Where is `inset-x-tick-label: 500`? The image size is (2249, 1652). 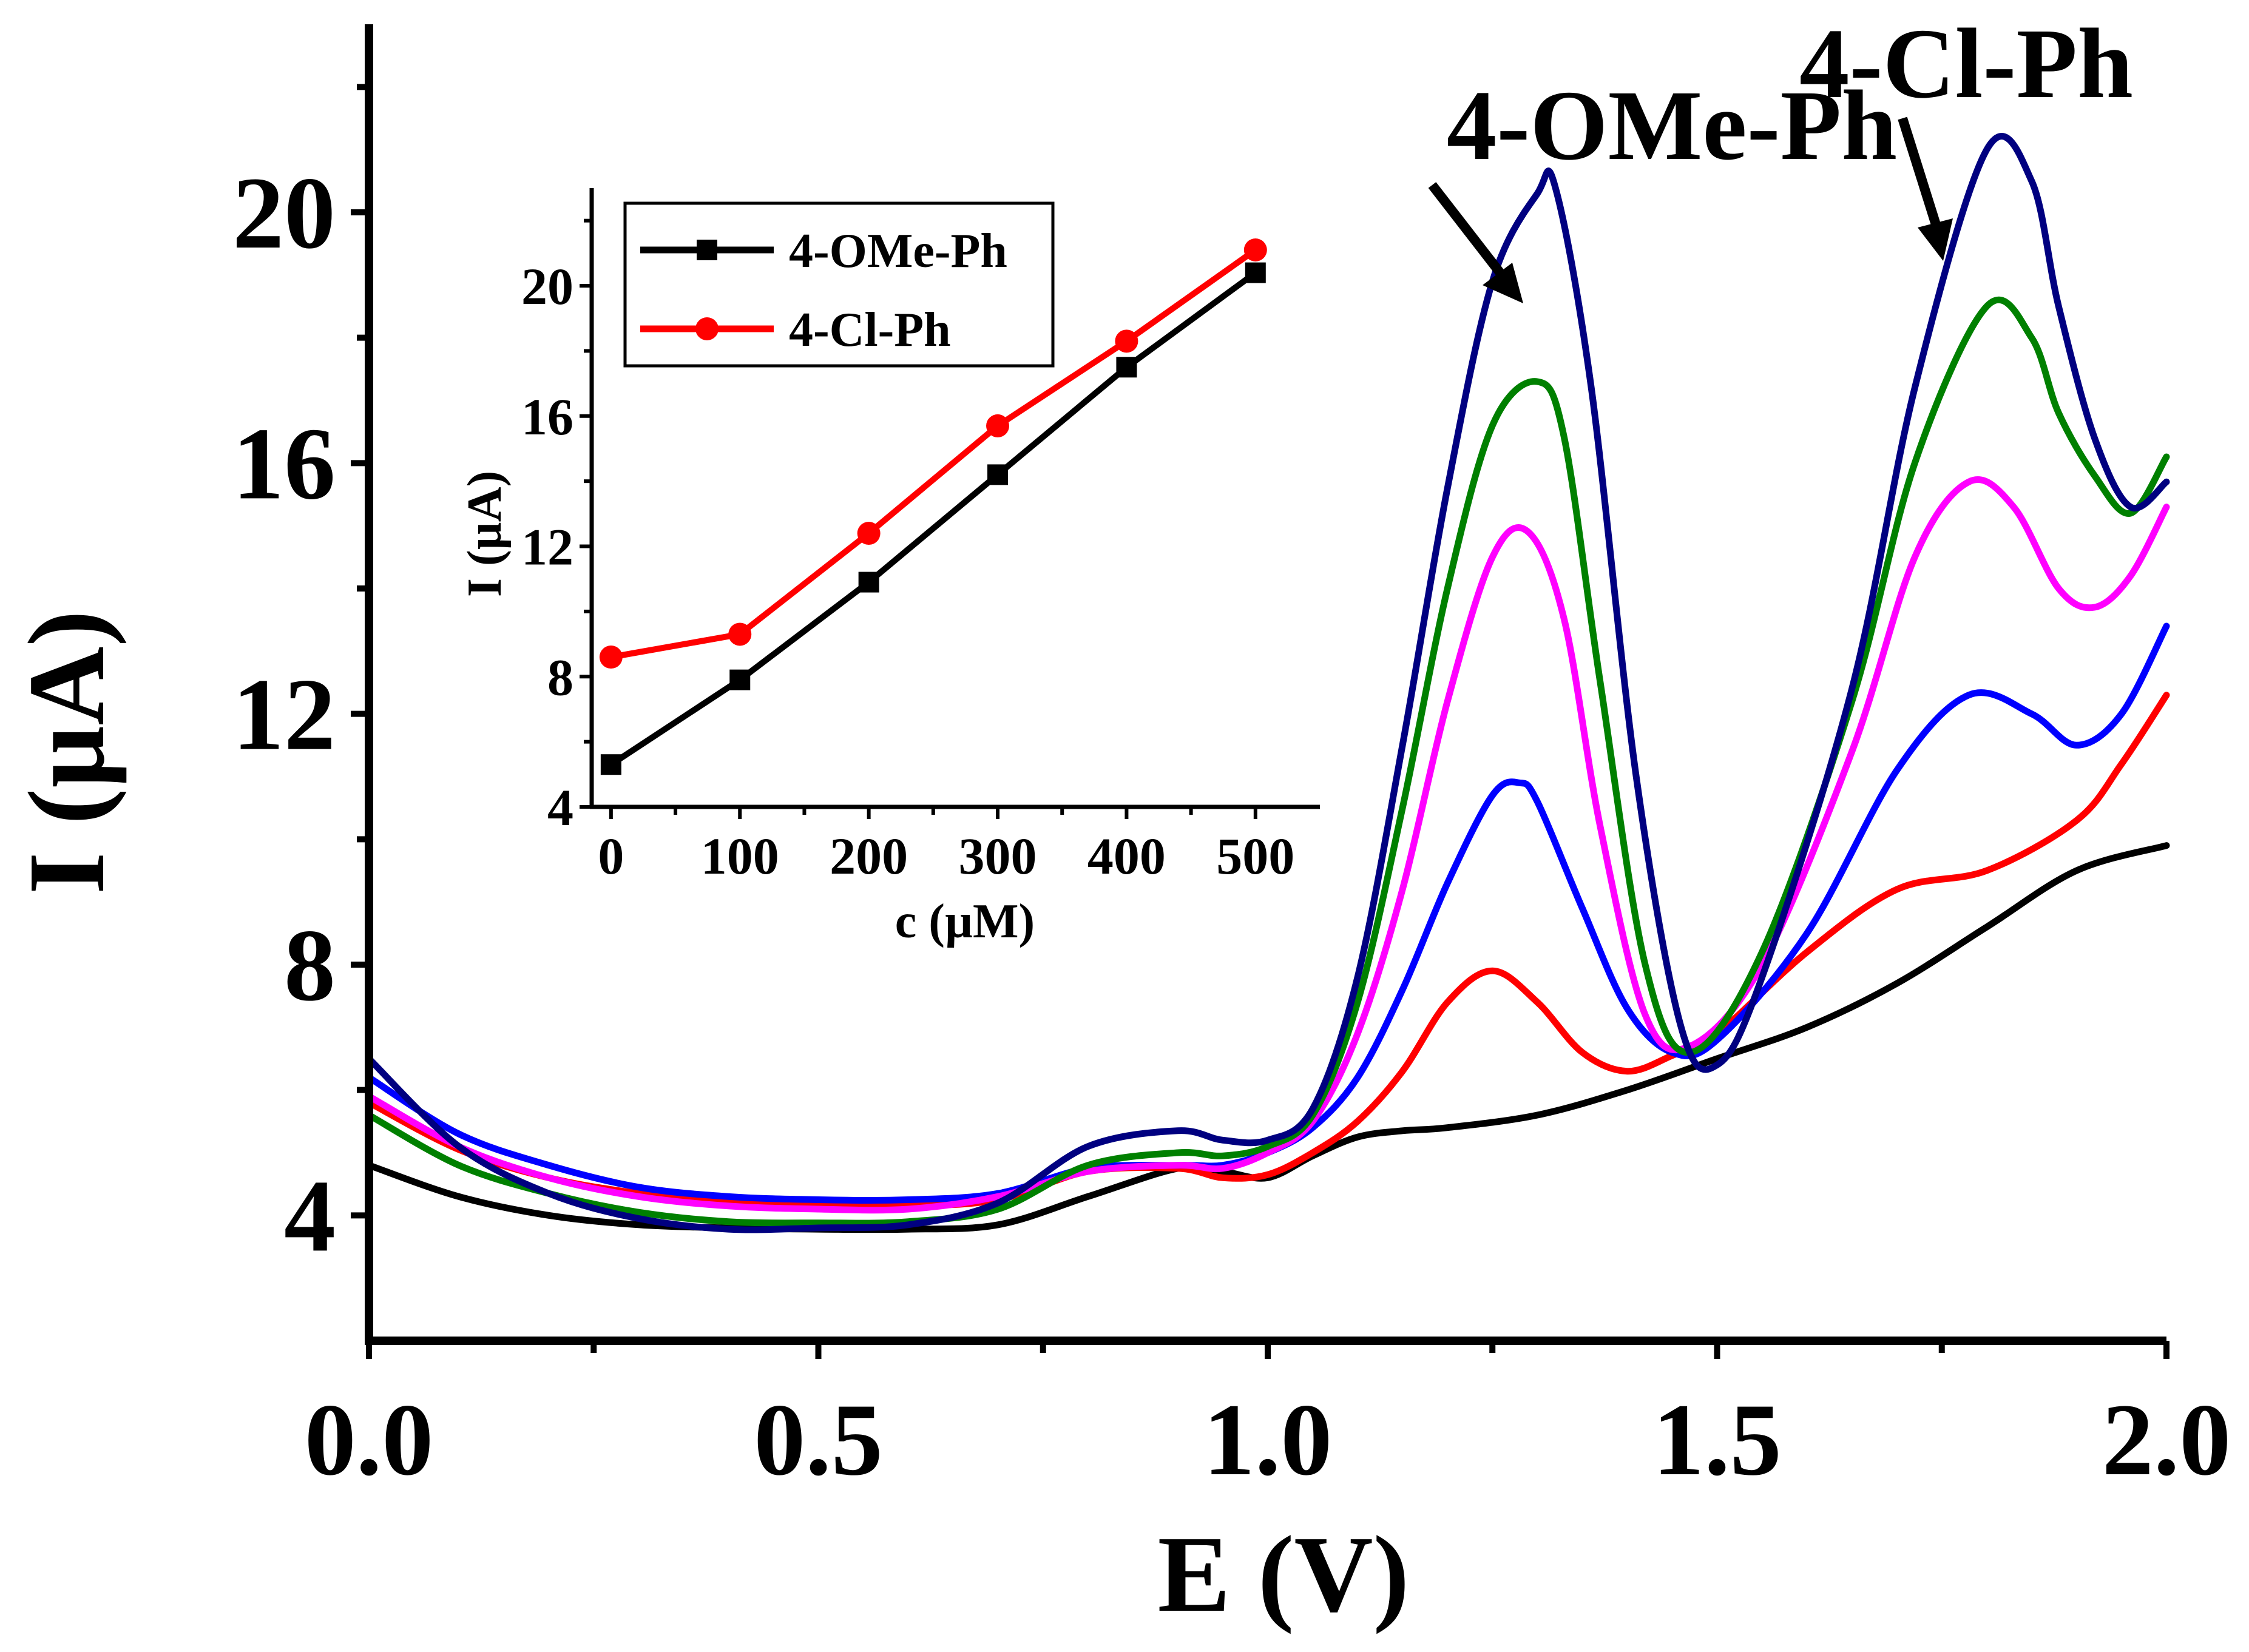 inset-x-tick-label: 500 is located at coordinates (1255, 856).